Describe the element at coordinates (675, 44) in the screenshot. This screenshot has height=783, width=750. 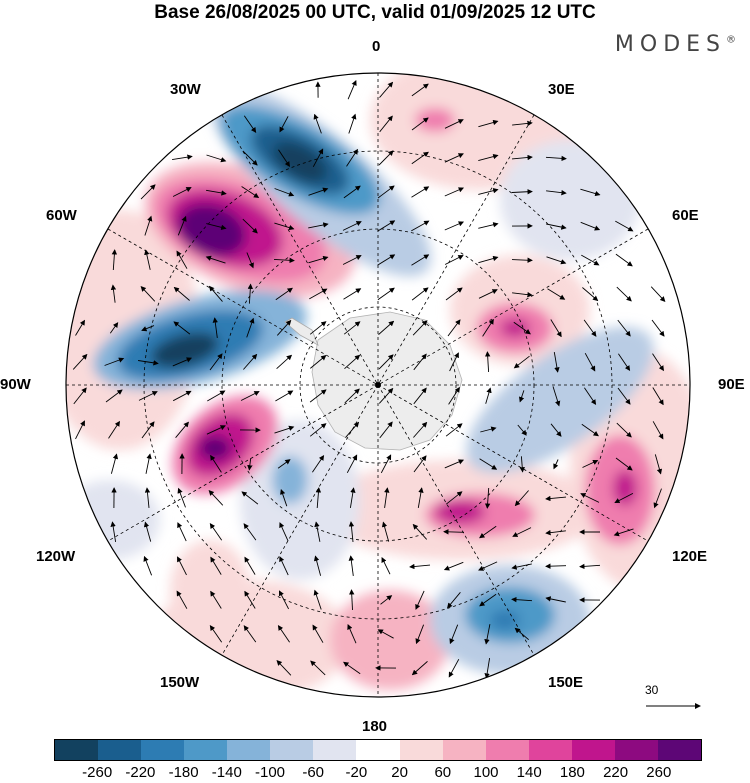
I see `brand-logo: MODES®` at that location.